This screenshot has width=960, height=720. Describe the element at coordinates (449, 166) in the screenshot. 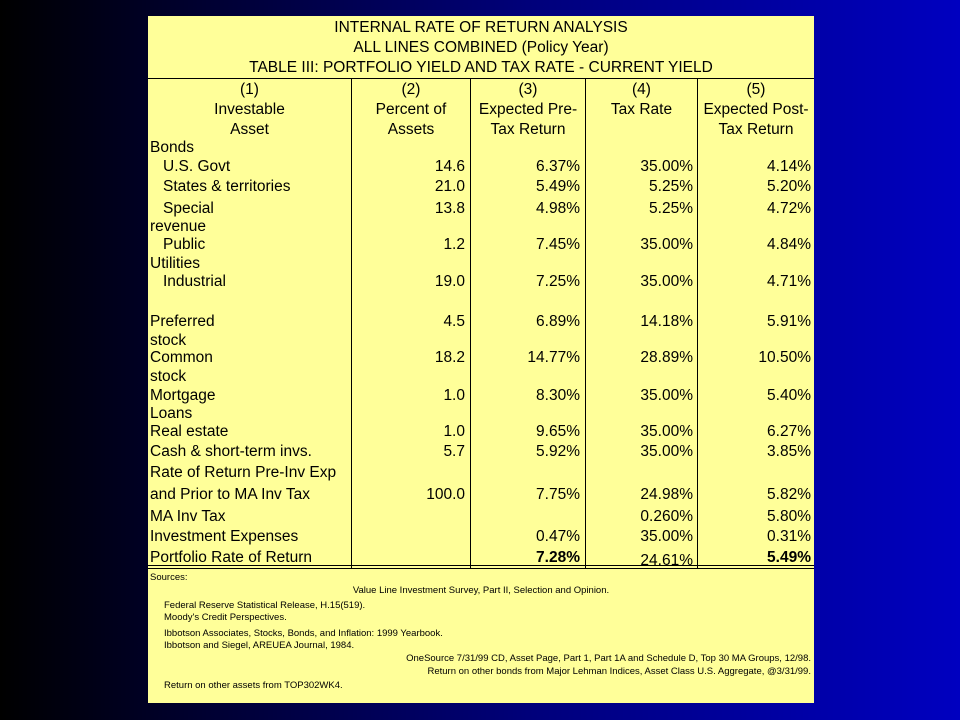

I see `percent-of-assets: 14.6` at that location.